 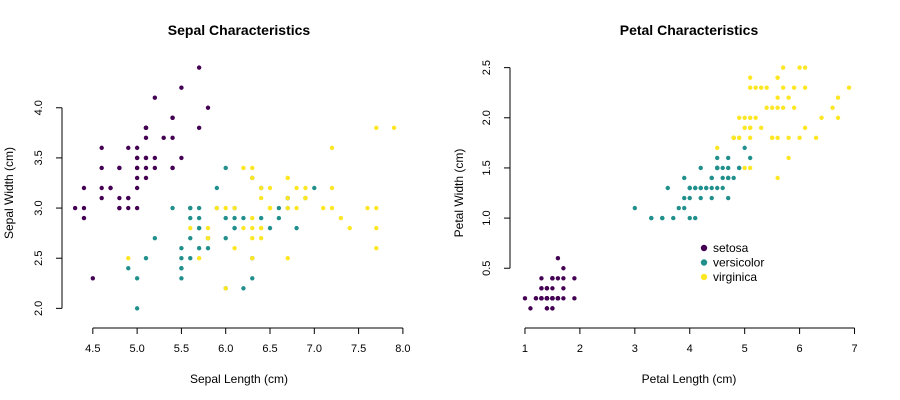 I want to click on y-axis-label: Petal Width (cm), so click(x=459, y=193).